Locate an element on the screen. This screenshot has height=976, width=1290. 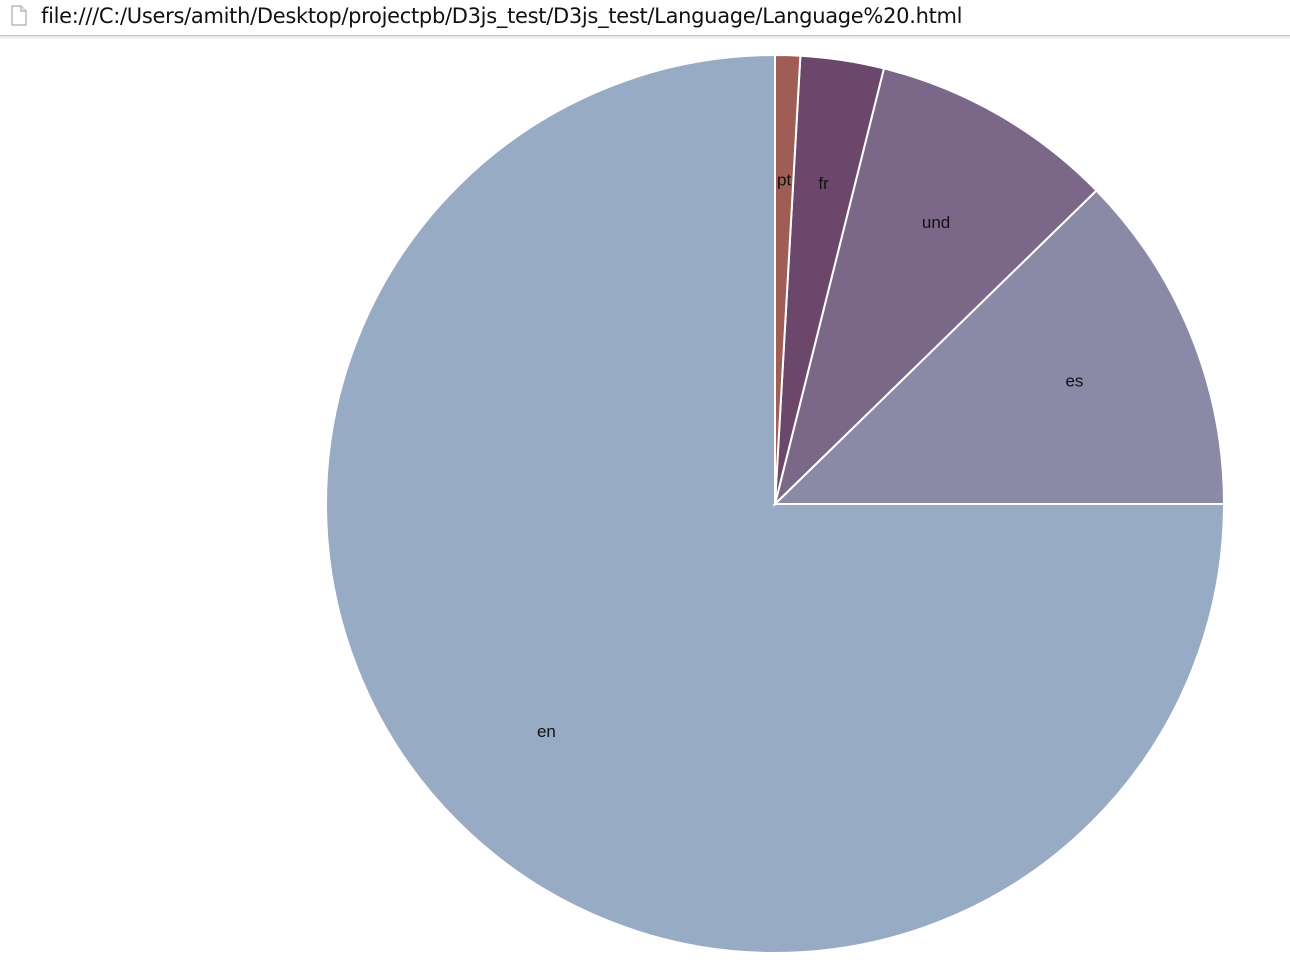
pie-label-es: es is located at coordinates (1074, 381).